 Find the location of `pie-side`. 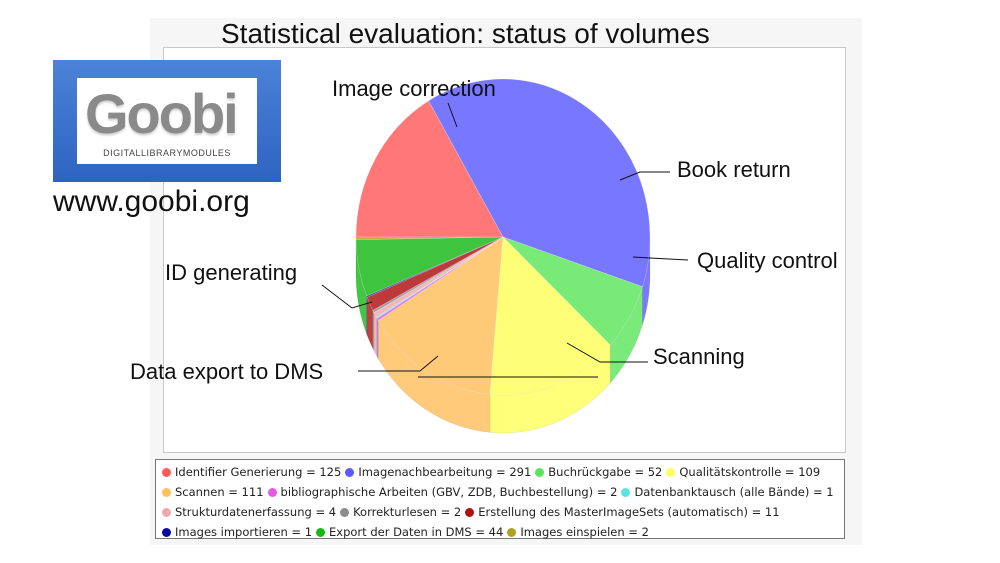

pie-side is located at coordinates (503, 335).